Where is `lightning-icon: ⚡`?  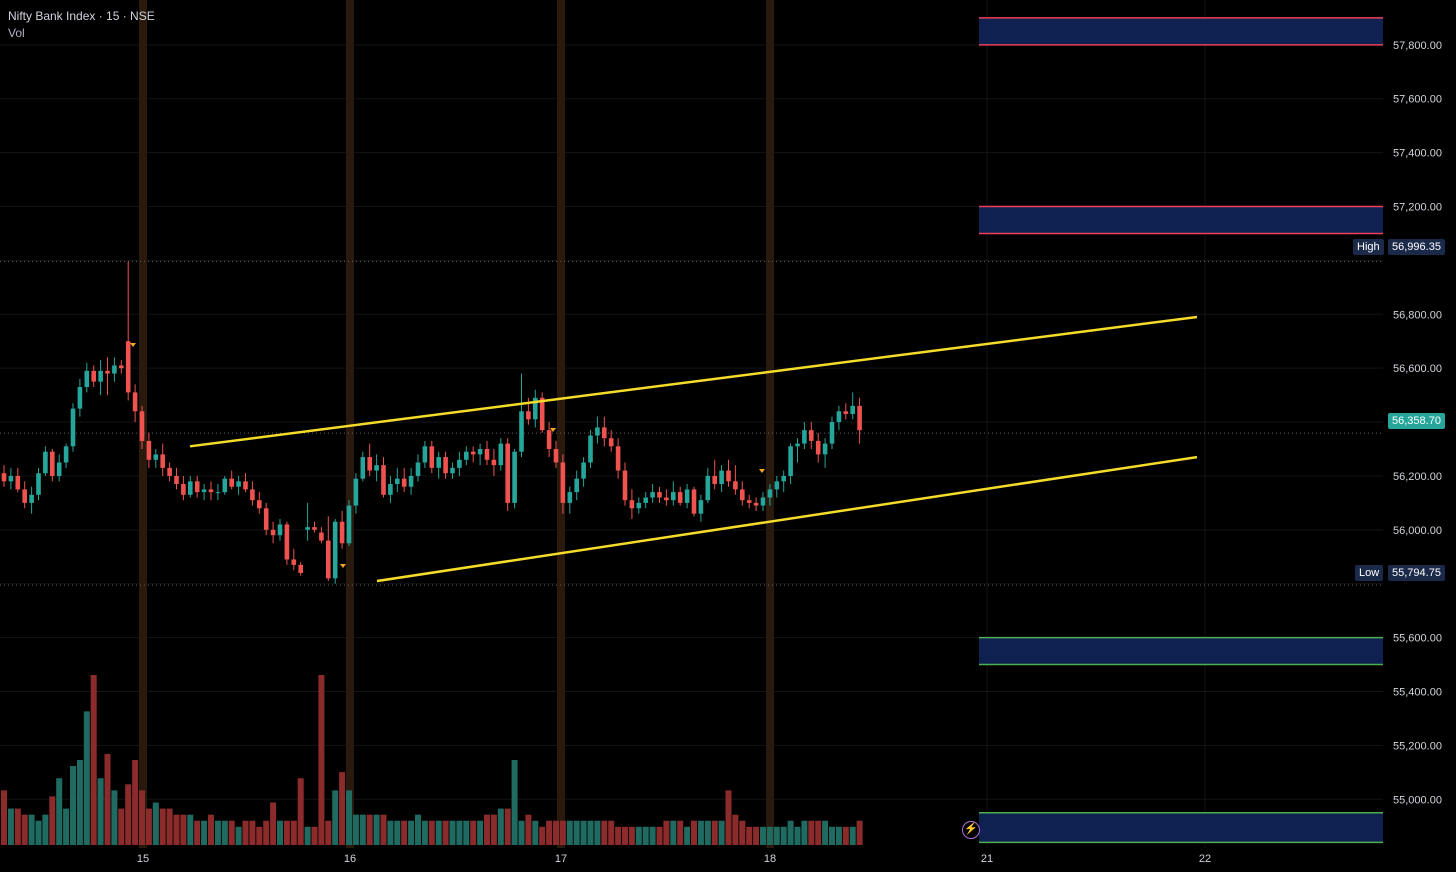 lightning-icon: ⚡ is located at coordinates (971, 830).